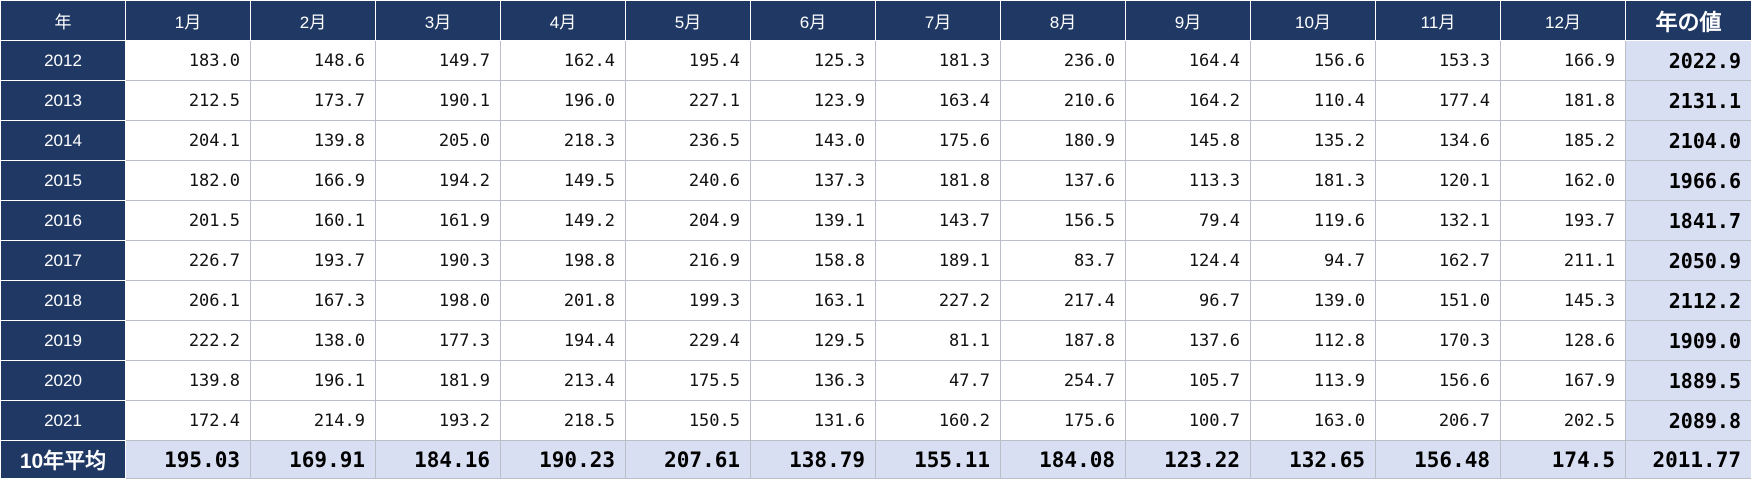  What do you see at coordinates (1438, 60) in the screenshot?
I see `monthly-value-cell: 153.3` at bounding box center [1438, 60].